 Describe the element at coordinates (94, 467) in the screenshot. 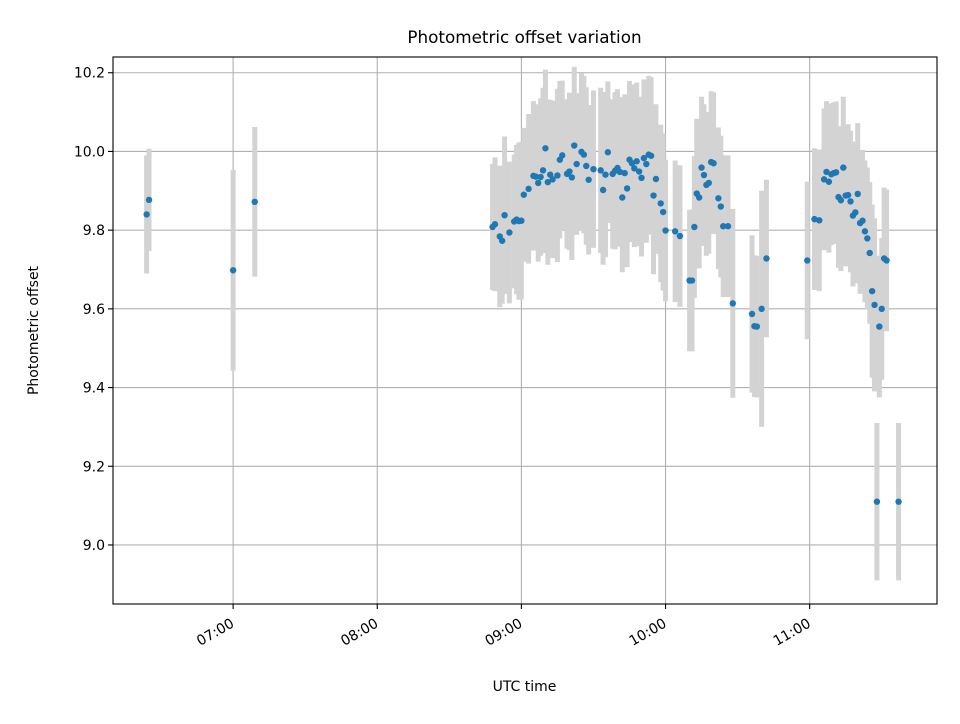

I see `y-tick-label: 9.2` at that location.